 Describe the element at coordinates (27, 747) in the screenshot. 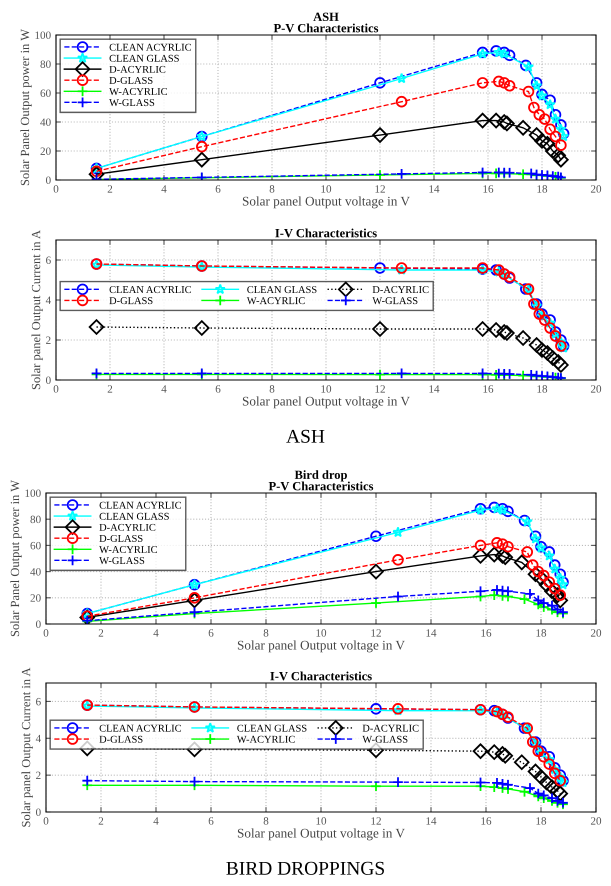

I see `y-axis-title: Solar panel Output Current in A` at that location.